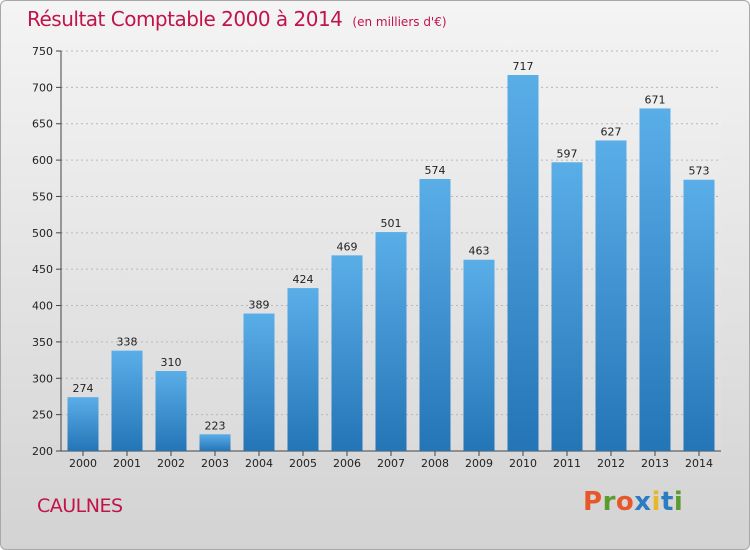 This screenshot has height=550, width=750. I want to click on bar-2002, so click(171, 411).